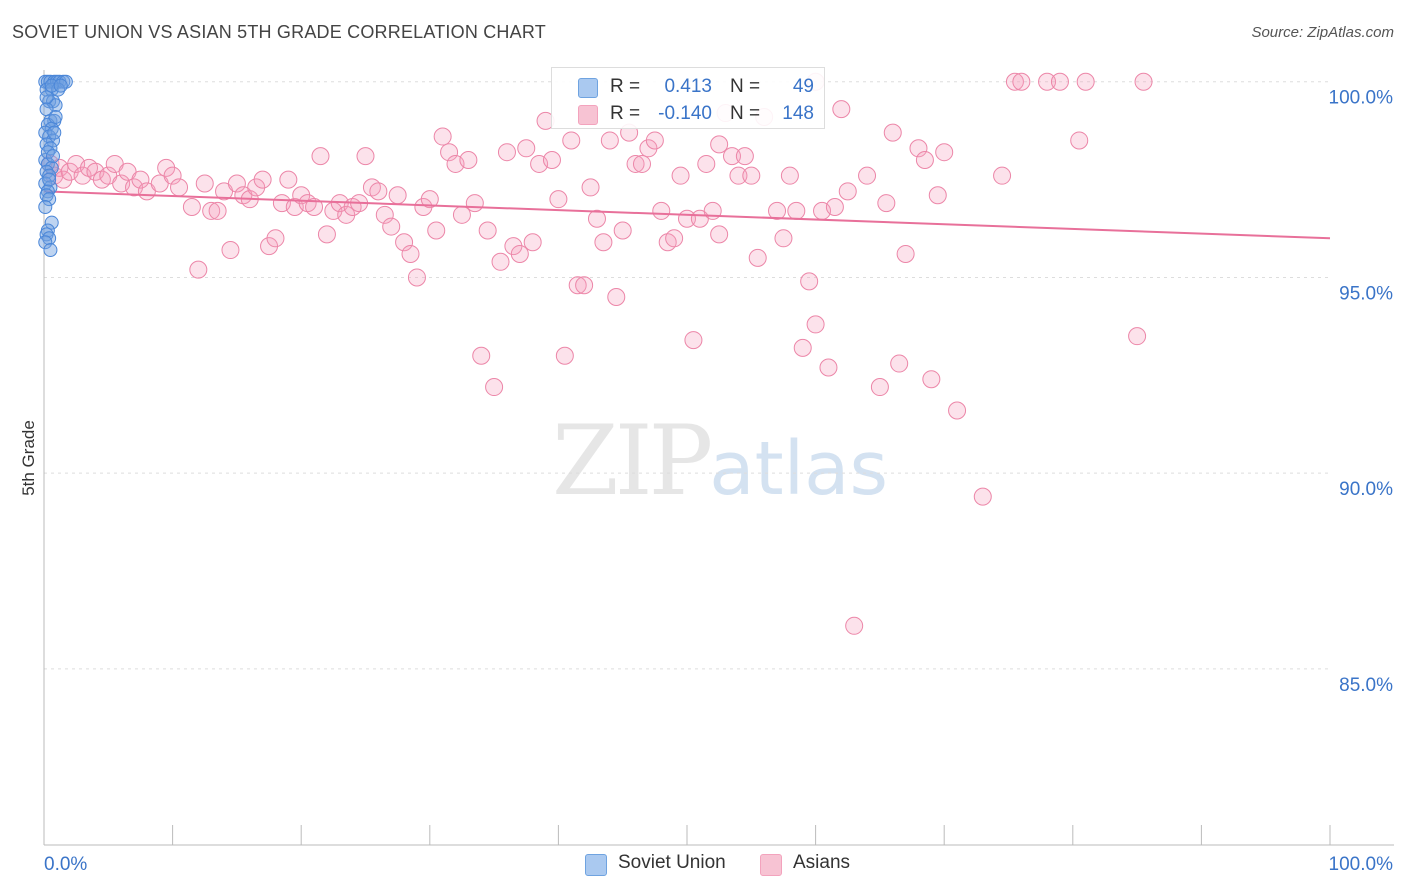  Describe the element at coordinates (65, 864) in the screenshot. I see `x-tick-label: 0.0%` at that location.